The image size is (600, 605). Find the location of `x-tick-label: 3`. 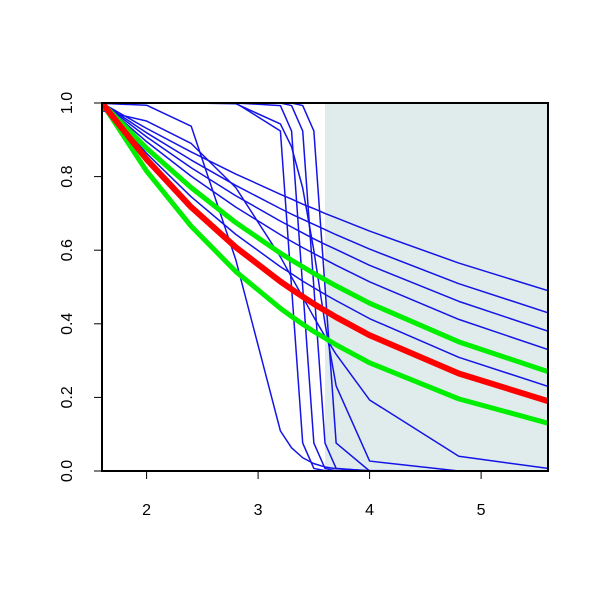

x-tick-label: 3 is located at coordinates (258, 510).